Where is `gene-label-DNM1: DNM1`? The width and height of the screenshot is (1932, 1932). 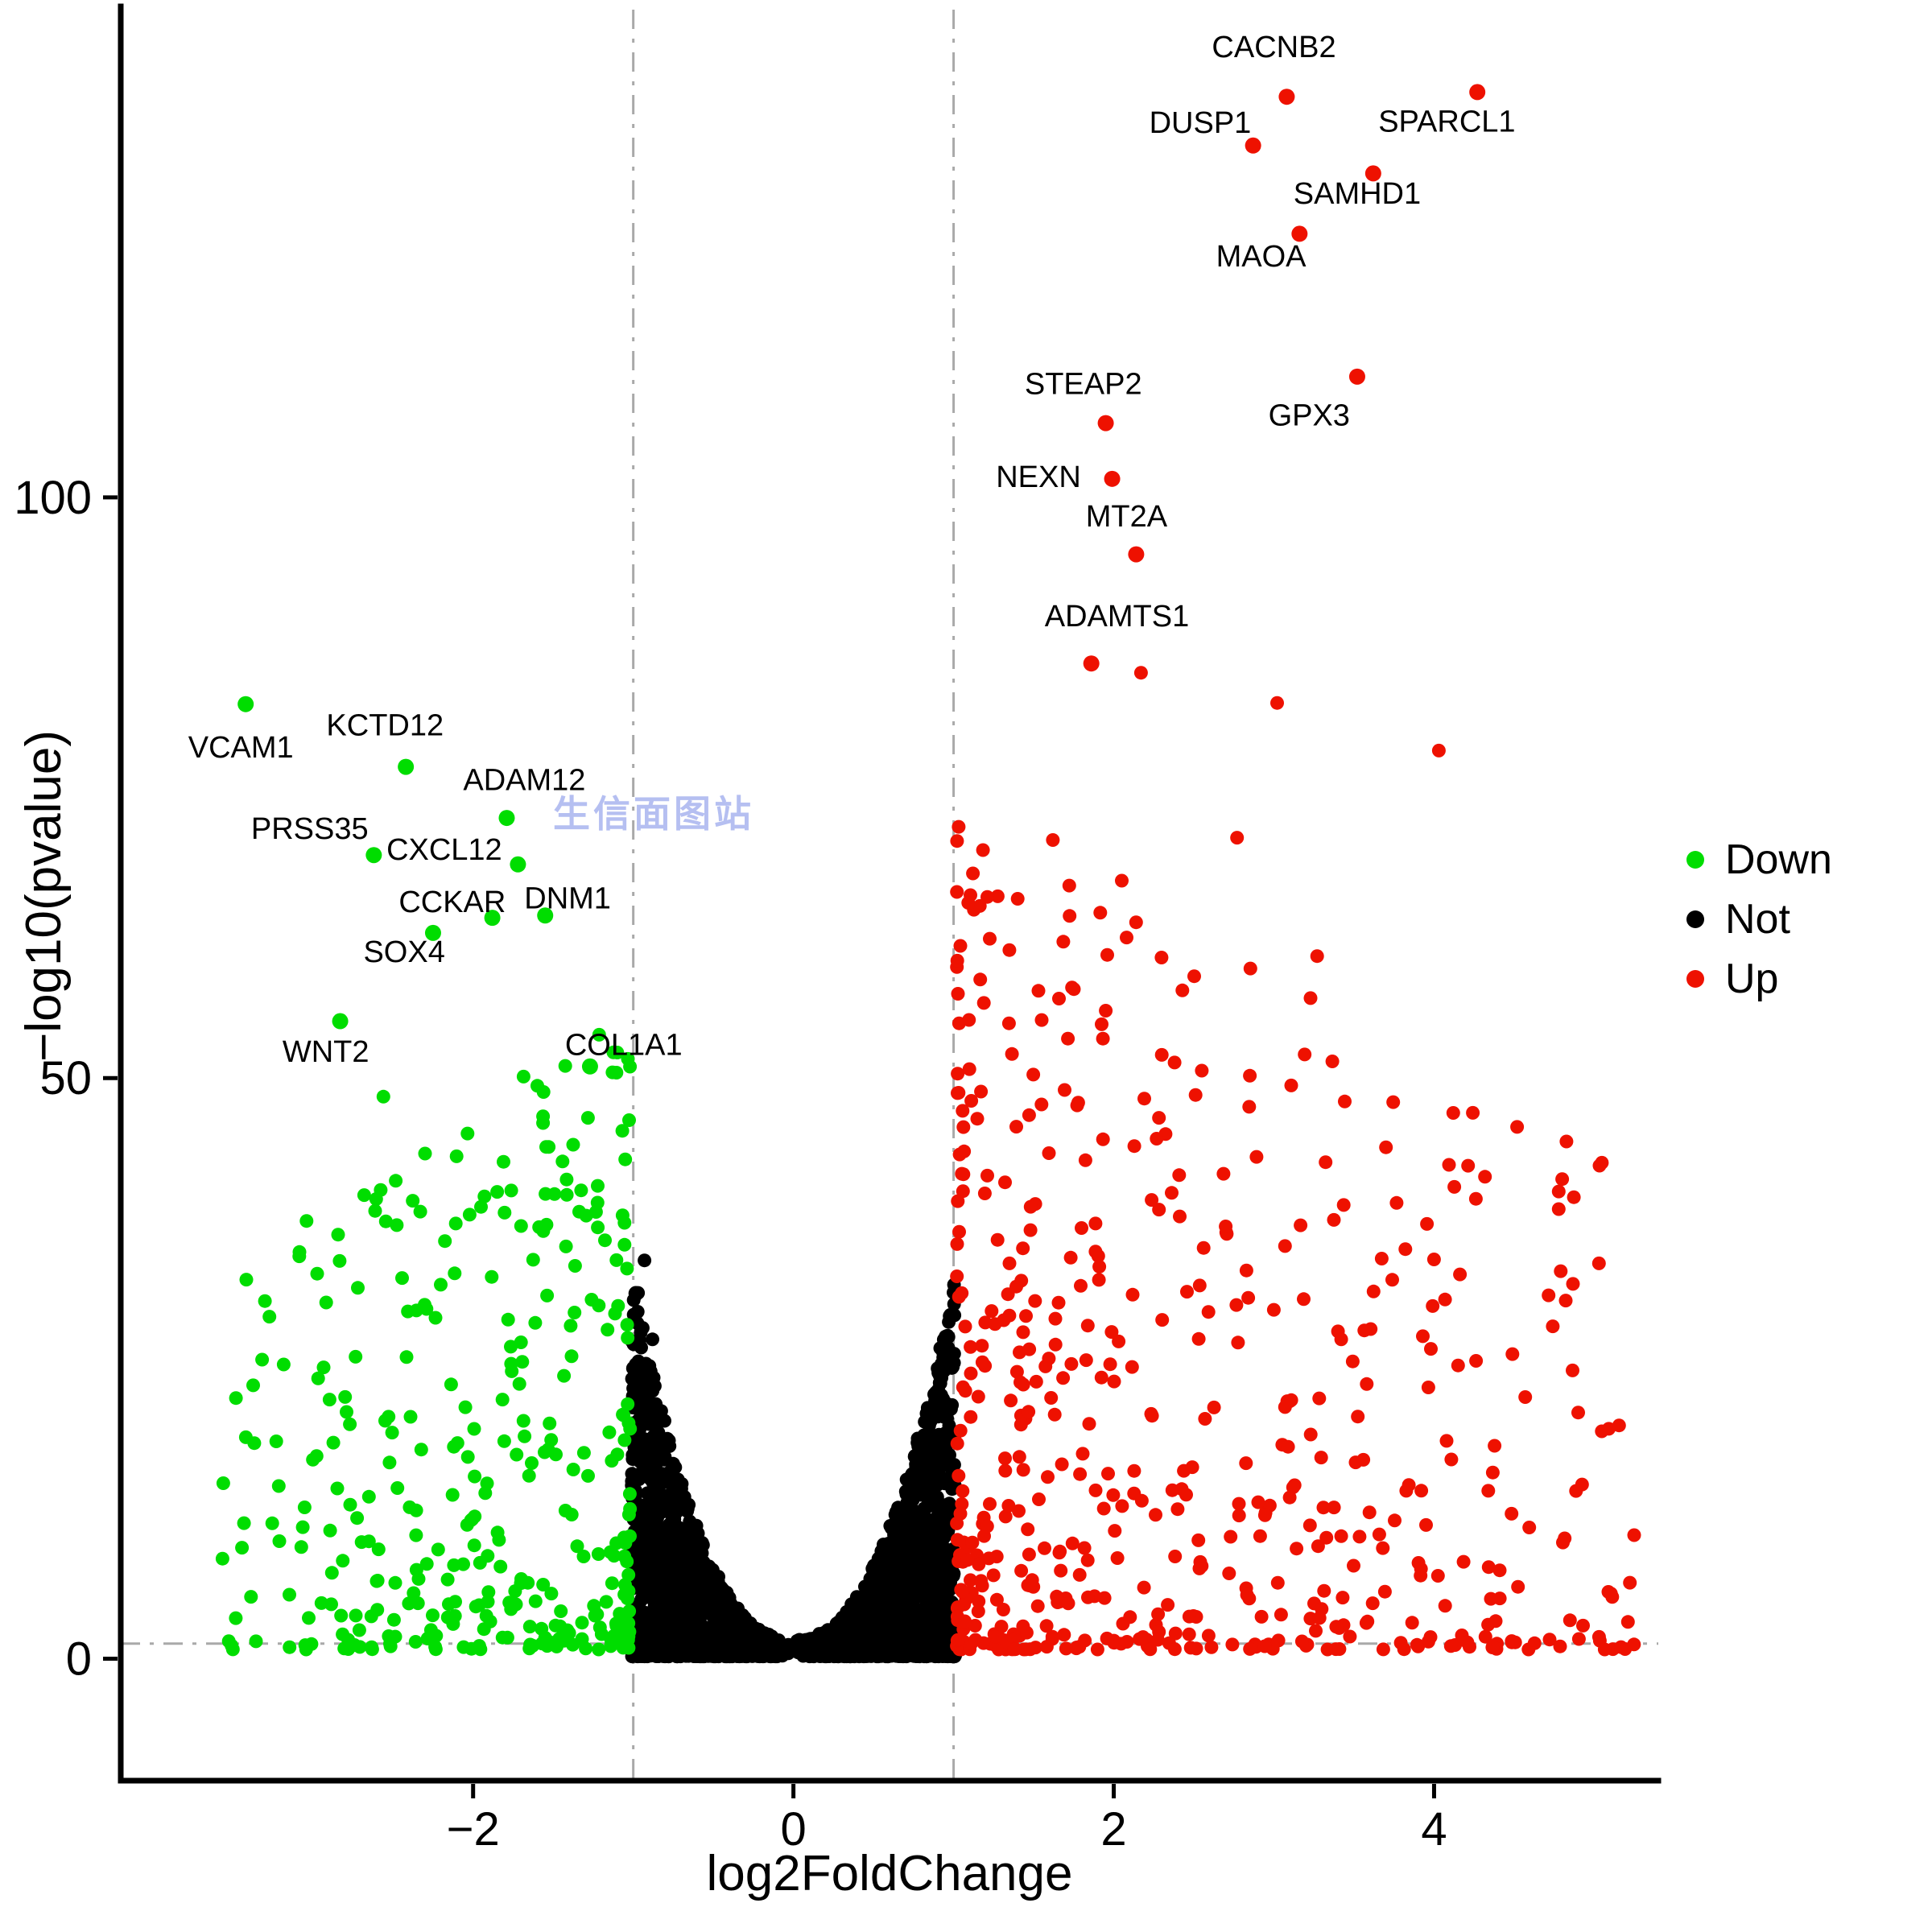
gene-label-DNM1: DNM1 is located at coordinates (567, 899).